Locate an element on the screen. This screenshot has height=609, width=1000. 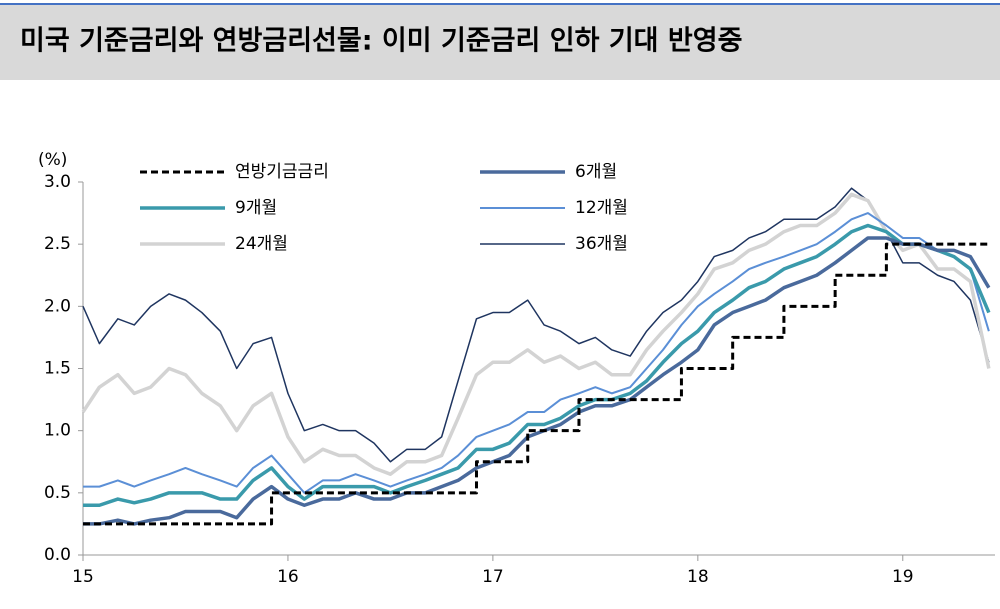
x-tick-label: 17 is located at coordinates (493, 577).